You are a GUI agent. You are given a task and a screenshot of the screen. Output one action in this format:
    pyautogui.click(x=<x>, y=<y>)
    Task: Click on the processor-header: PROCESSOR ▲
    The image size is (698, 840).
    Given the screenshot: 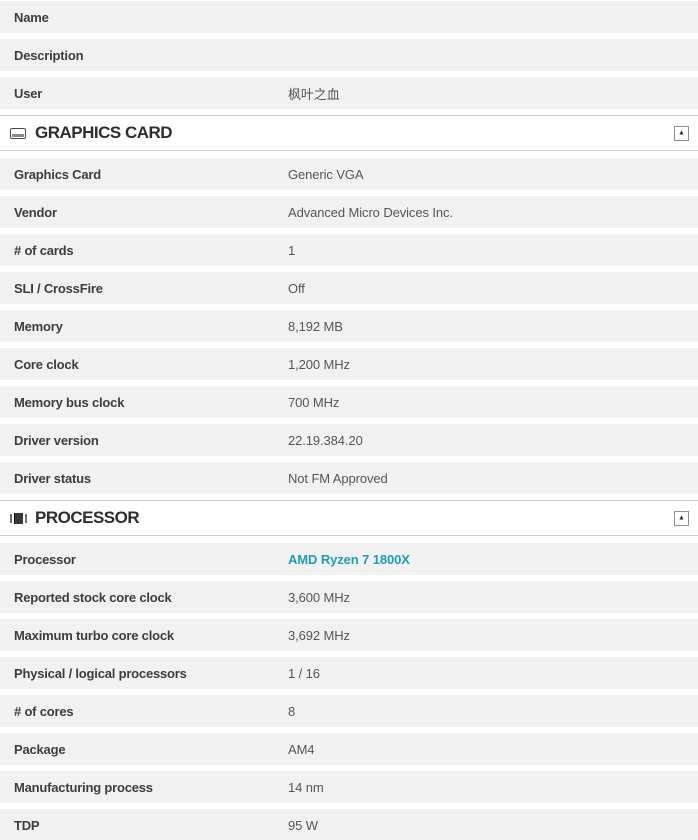 What is the action you would take?
    pyautogui.click(x=349, y=518)
    